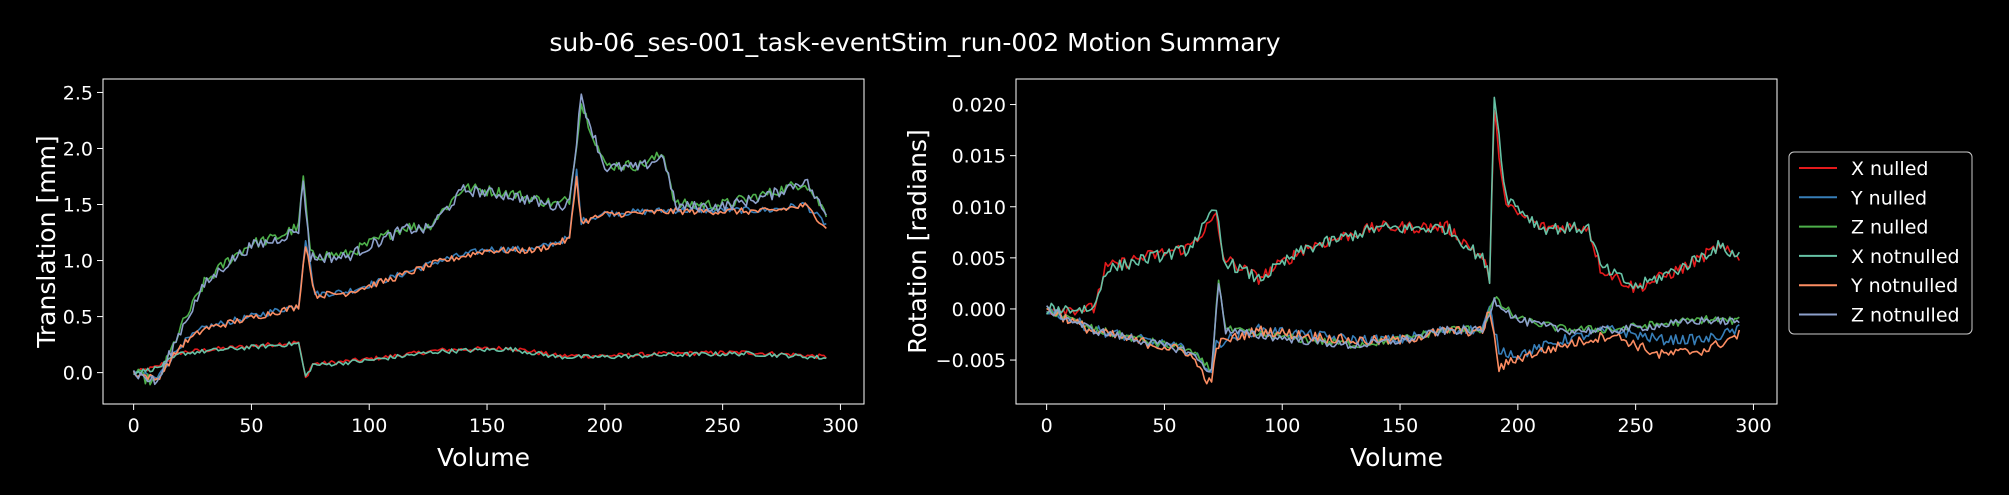  What do you see at coordinates (979, 157) in the screenshot?
I see `y-tick-label: 0.015` at bounding box center [979, 157].